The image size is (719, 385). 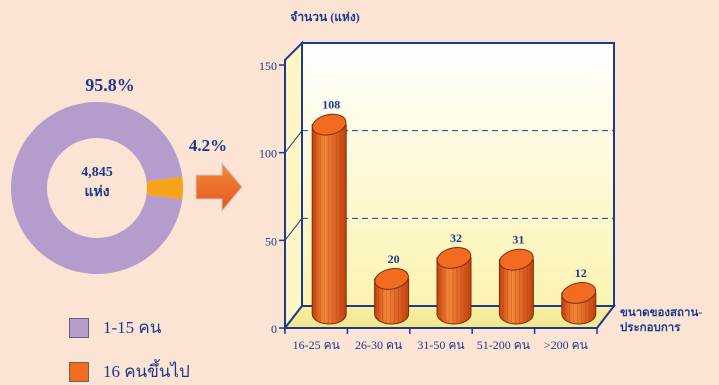 I want to click on bar-value-label: 31, so click(x=518, y=240).